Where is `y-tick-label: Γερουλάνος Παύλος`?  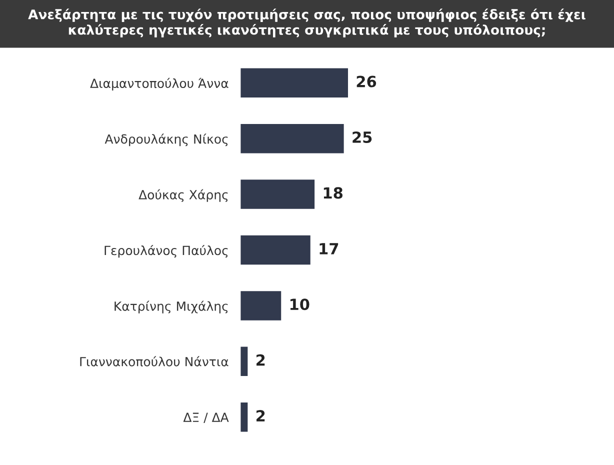
y-tick-label: Γερουλάνος Παύλος is located at coordinates (166, 251).